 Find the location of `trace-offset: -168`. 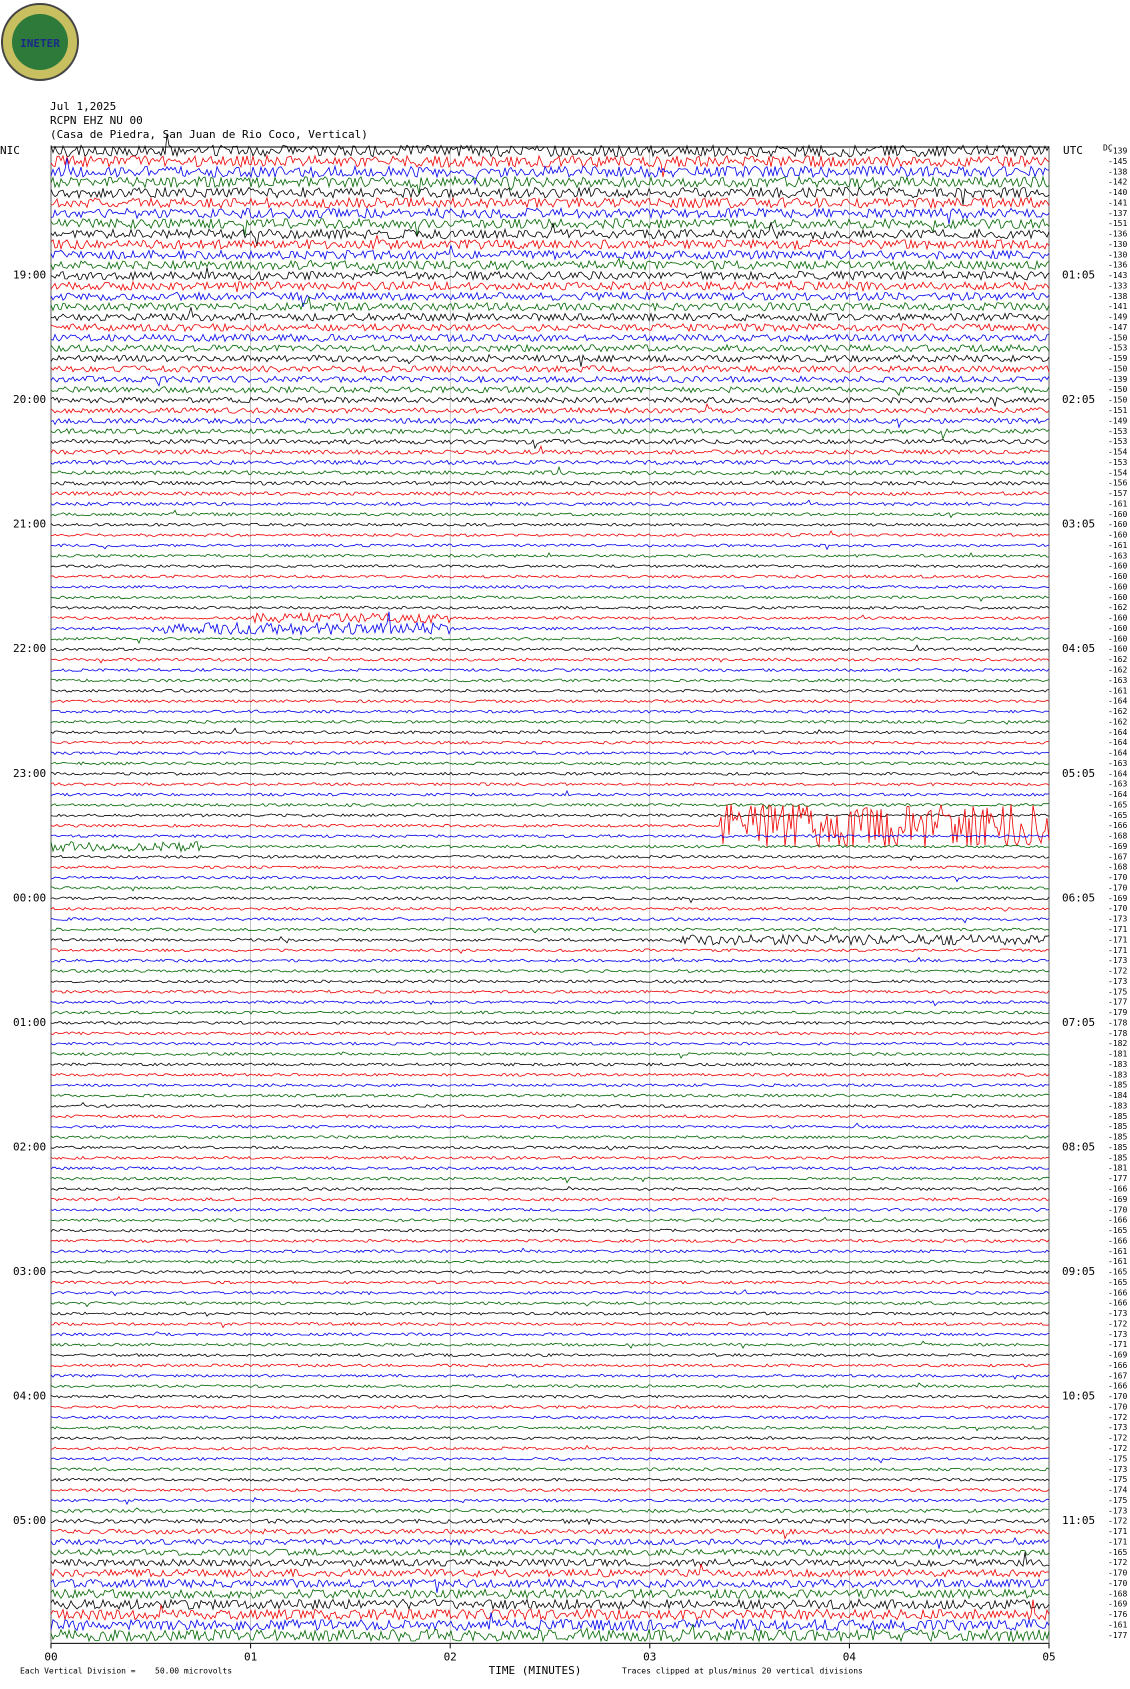

trace-offset: -168 is located at coordinates (1117, 1593).